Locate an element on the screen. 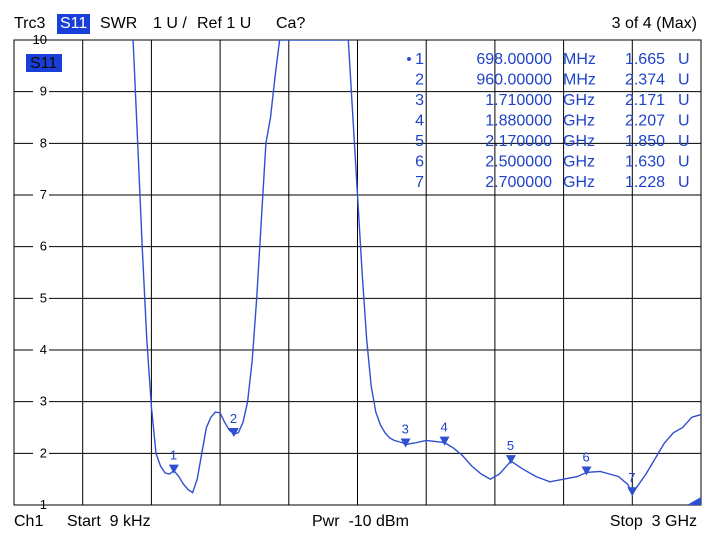  marker-2-label: 2 is located at coordinates (233, 418).